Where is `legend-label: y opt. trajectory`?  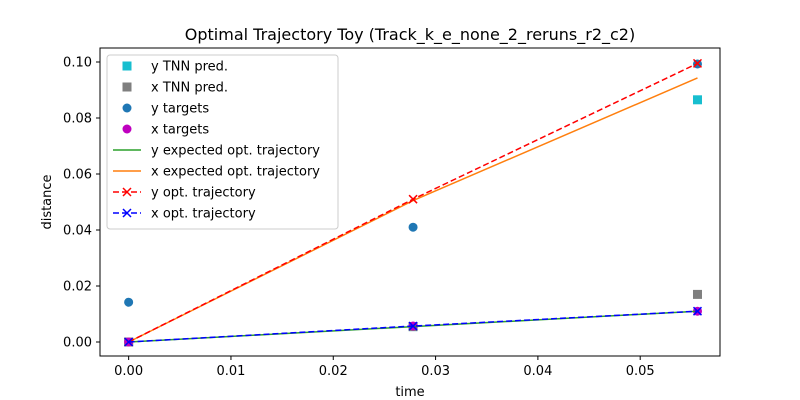
legend-label: y opt. trajectory is located at coordinates (203, 193).